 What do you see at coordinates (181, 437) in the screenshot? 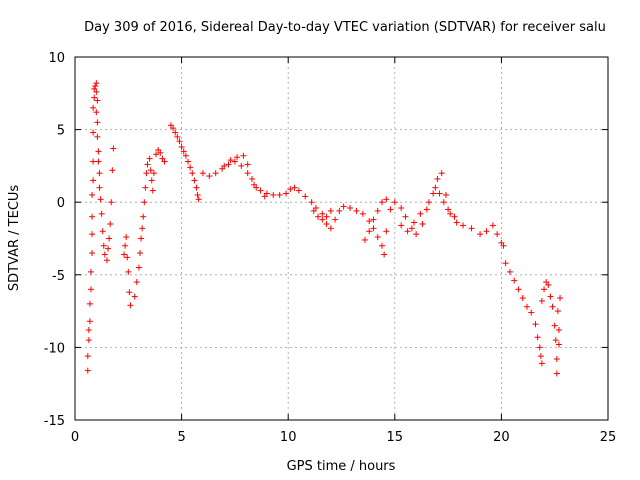
I see `x-tick-label: 5` at bounding box center [181, 437].